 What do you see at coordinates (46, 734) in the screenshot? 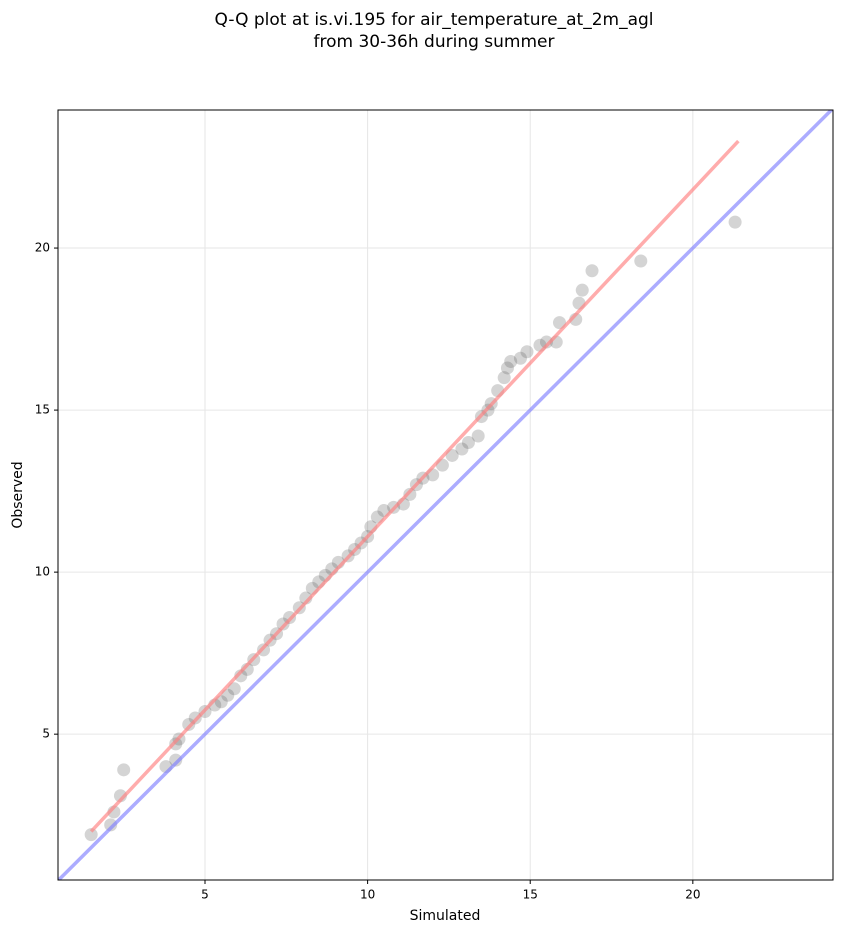
I see `y-tick-label: 5` at bounding box center [46, 734].